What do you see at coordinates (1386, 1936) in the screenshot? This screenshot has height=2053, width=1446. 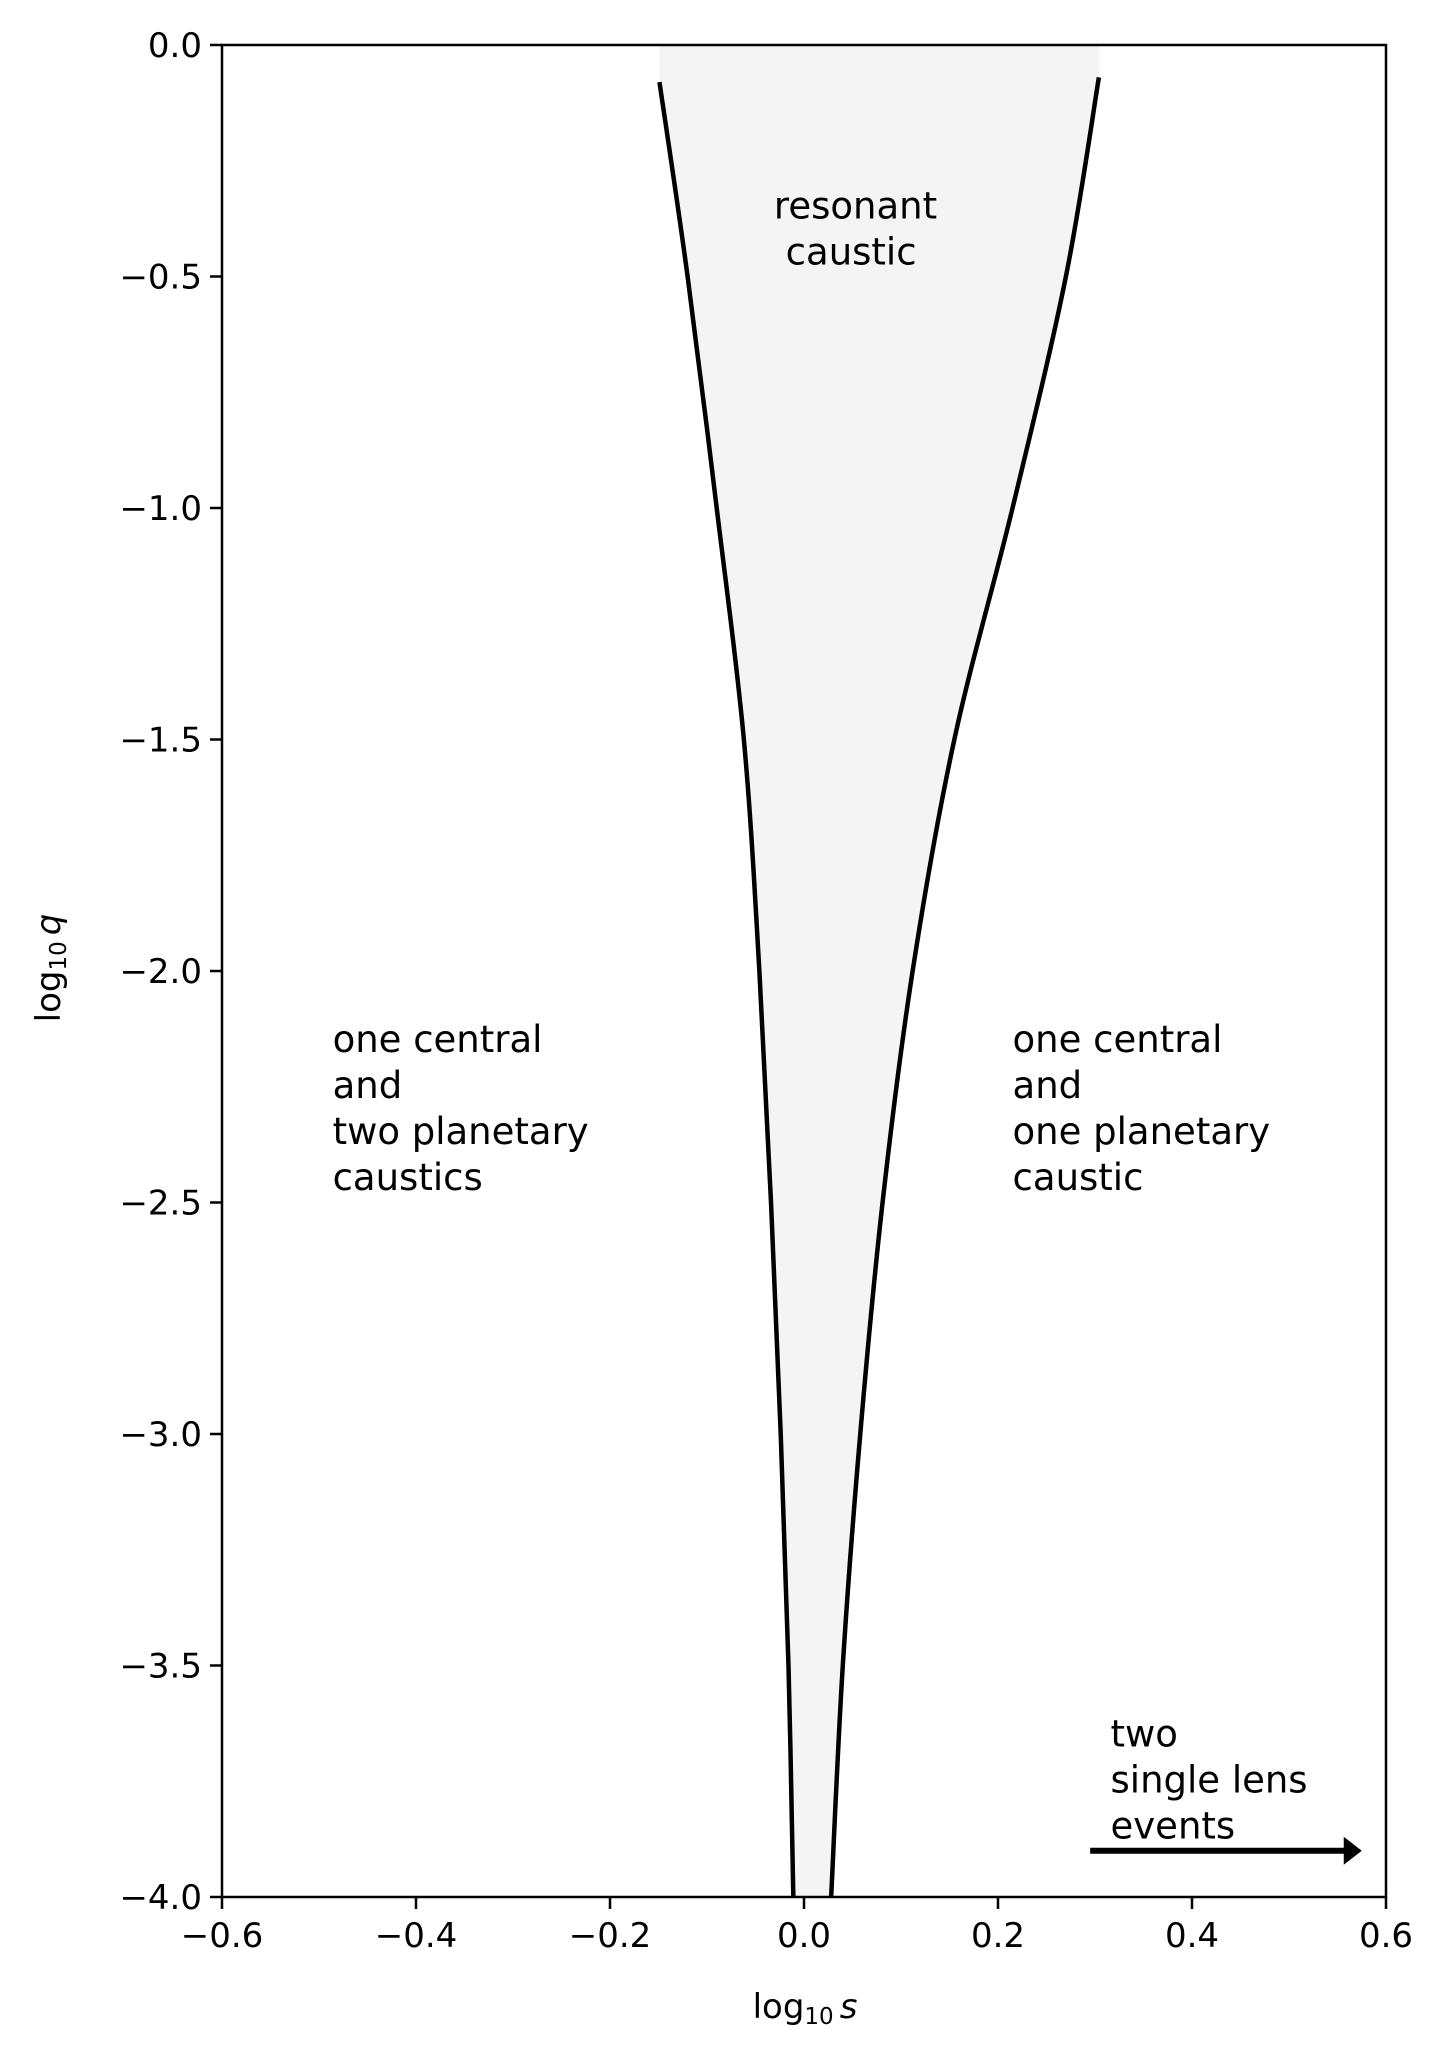 I see `x-tick-label: 0.6` at bounding box center [1386, 1936].